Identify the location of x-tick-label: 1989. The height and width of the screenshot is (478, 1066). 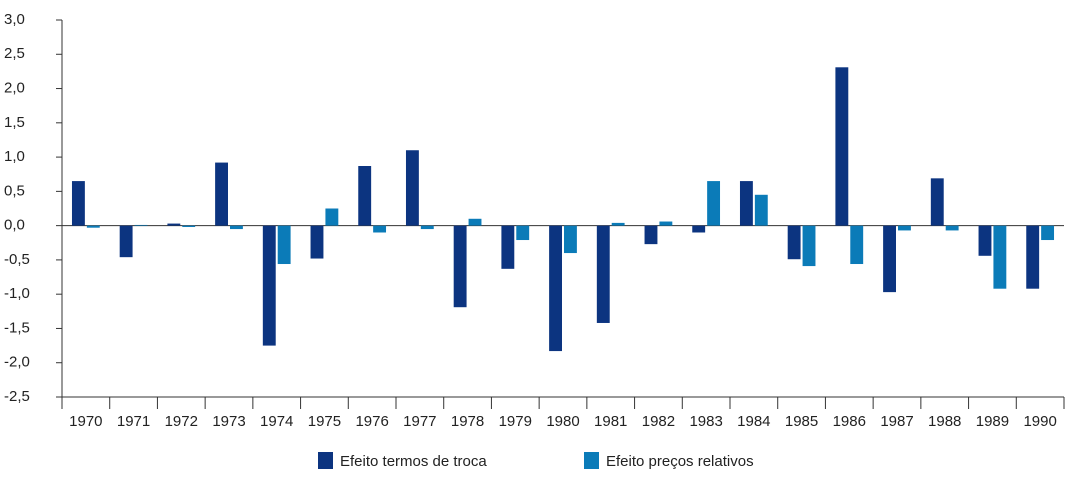
(992, 421).